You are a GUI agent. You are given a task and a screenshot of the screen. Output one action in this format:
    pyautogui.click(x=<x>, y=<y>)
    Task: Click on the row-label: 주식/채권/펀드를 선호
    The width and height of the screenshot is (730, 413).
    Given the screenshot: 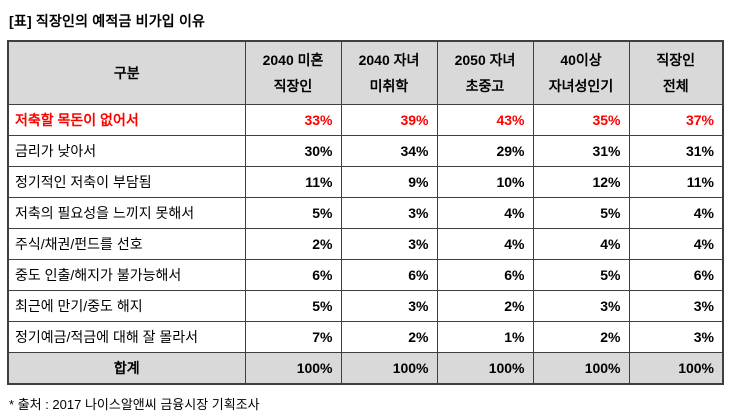 What is the action you would take?
    pyautogui.click(x=126, y=243)
    